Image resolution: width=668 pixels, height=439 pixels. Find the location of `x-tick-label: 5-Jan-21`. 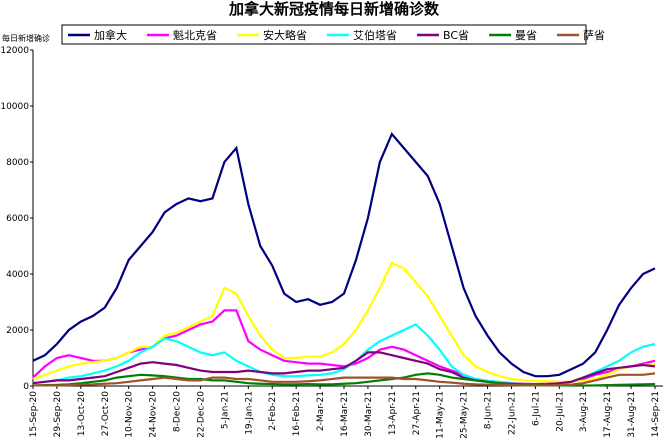

x-tick-label: 5-Jan-21 is located at coordinates (225, 410).